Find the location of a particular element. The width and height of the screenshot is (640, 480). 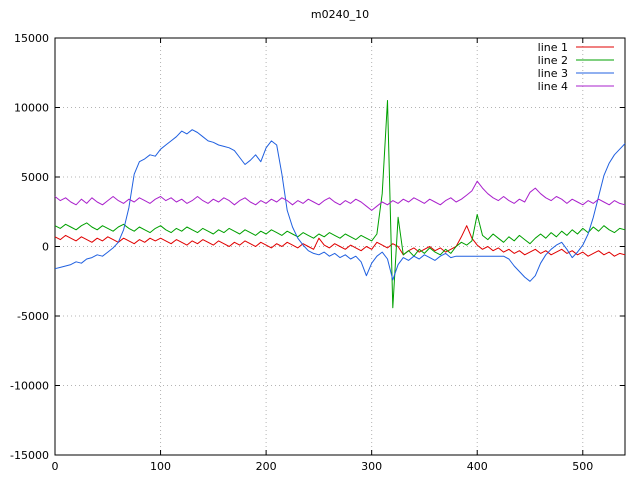

x-tick-label: 200 is located at coordinates (266, 466).